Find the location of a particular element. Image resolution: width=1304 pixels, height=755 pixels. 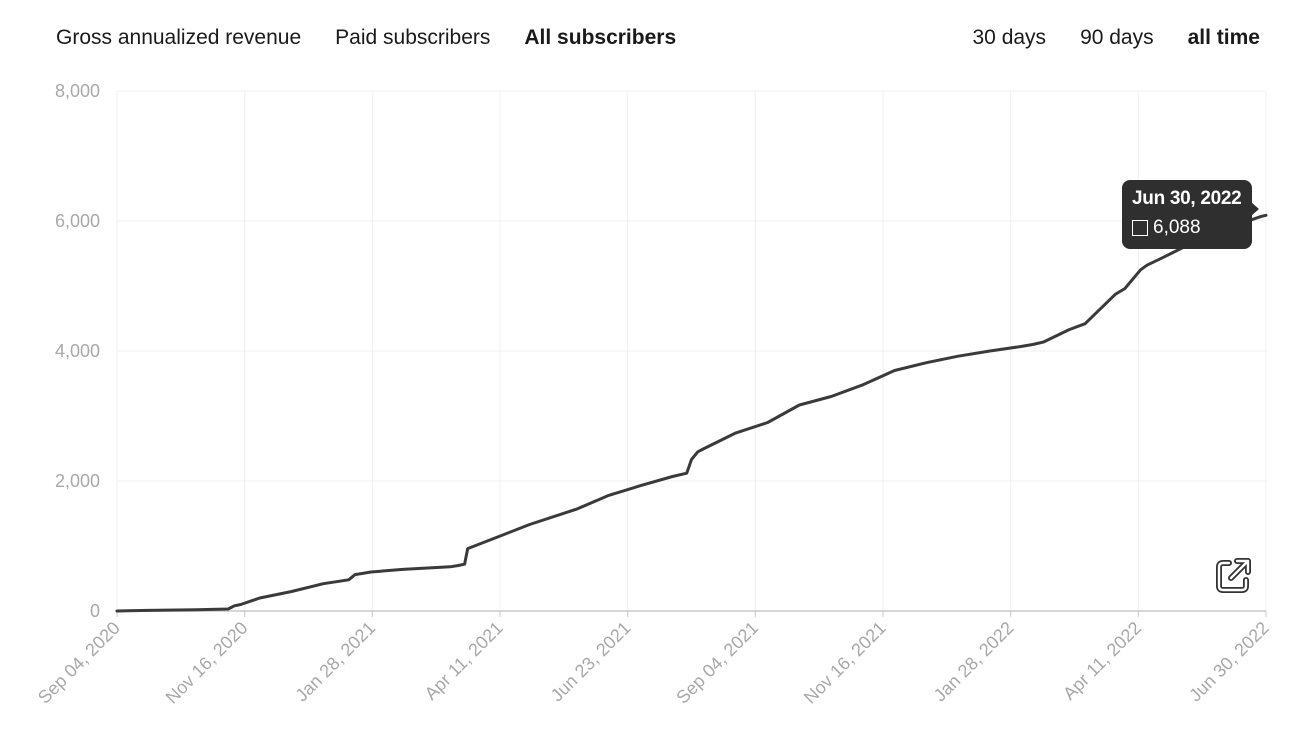

x-tick-label: Jan 28, 2022 is located at coordinates (974, 662).